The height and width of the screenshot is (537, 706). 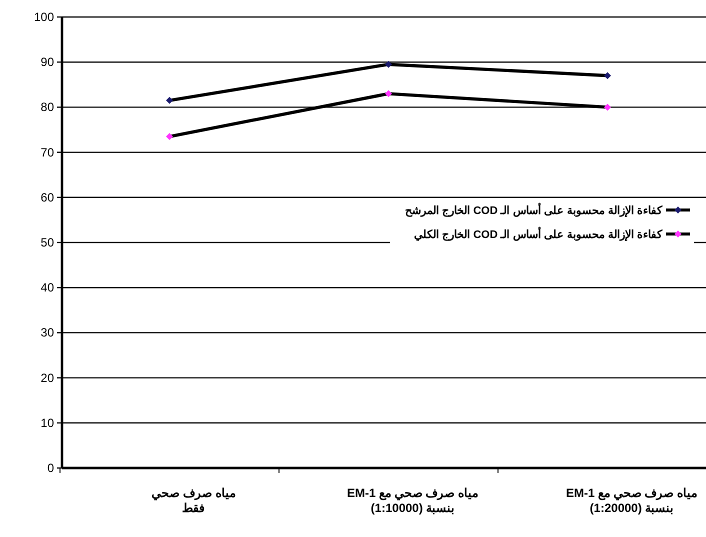 What do you see at coordinates (47, 107) in the screenshot?
I see `y-tick-label: 80` at bounding box center [47, 107].